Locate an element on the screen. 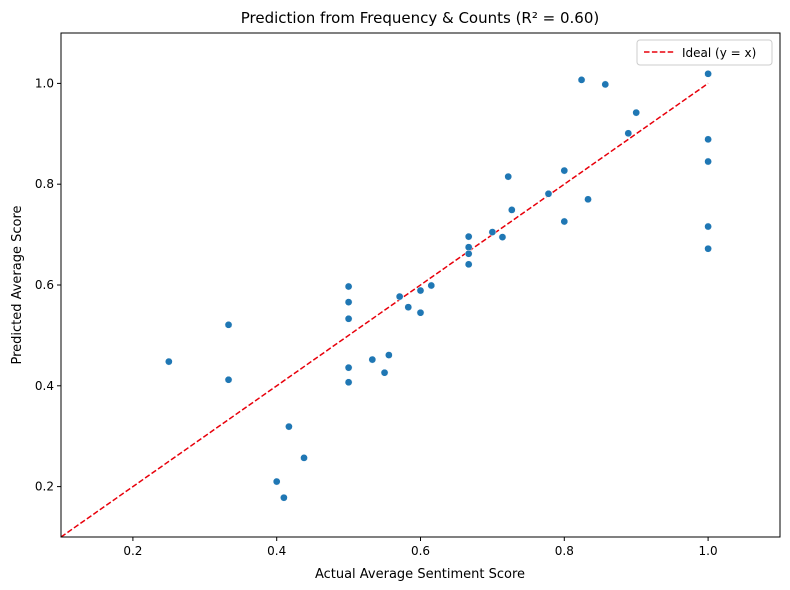  x-tick-label: 0.2 is located at coordinates (132, 551).